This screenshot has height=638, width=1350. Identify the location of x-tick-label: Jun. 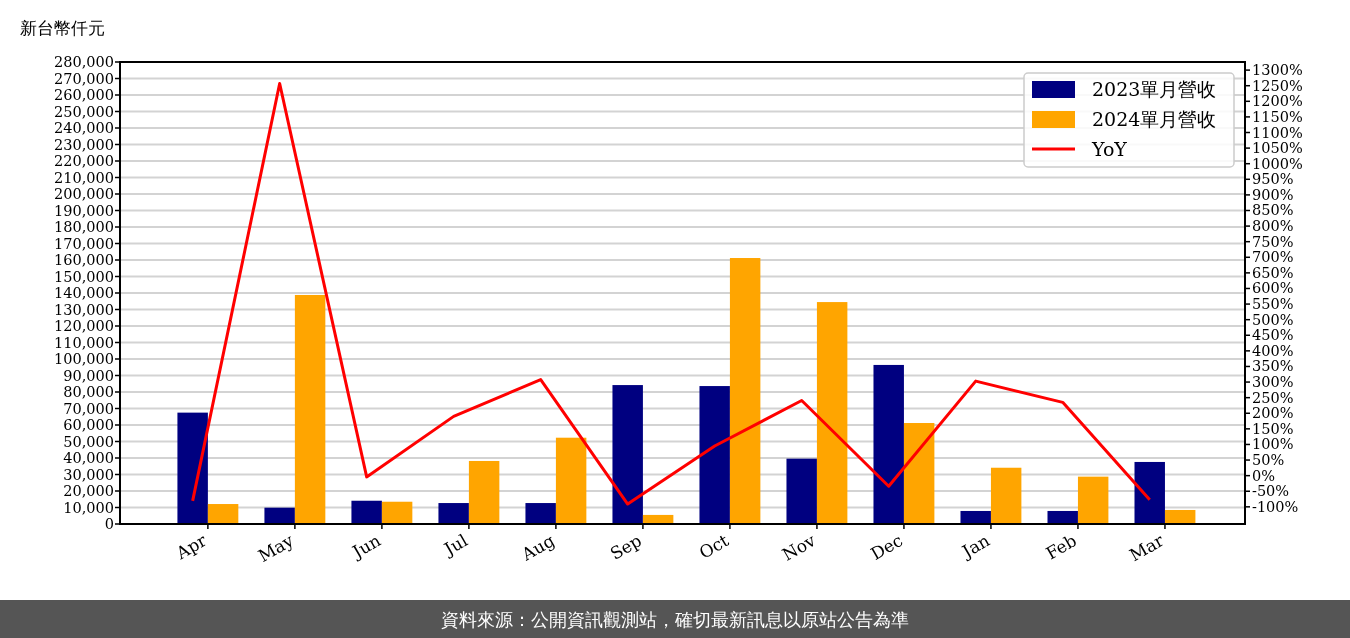
(365, 546).